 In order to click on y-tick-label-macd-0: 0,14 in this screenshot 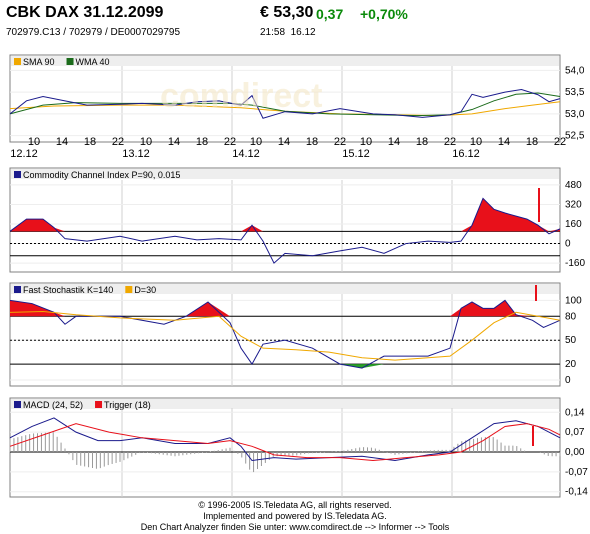, I will do `click(575, 412)`.